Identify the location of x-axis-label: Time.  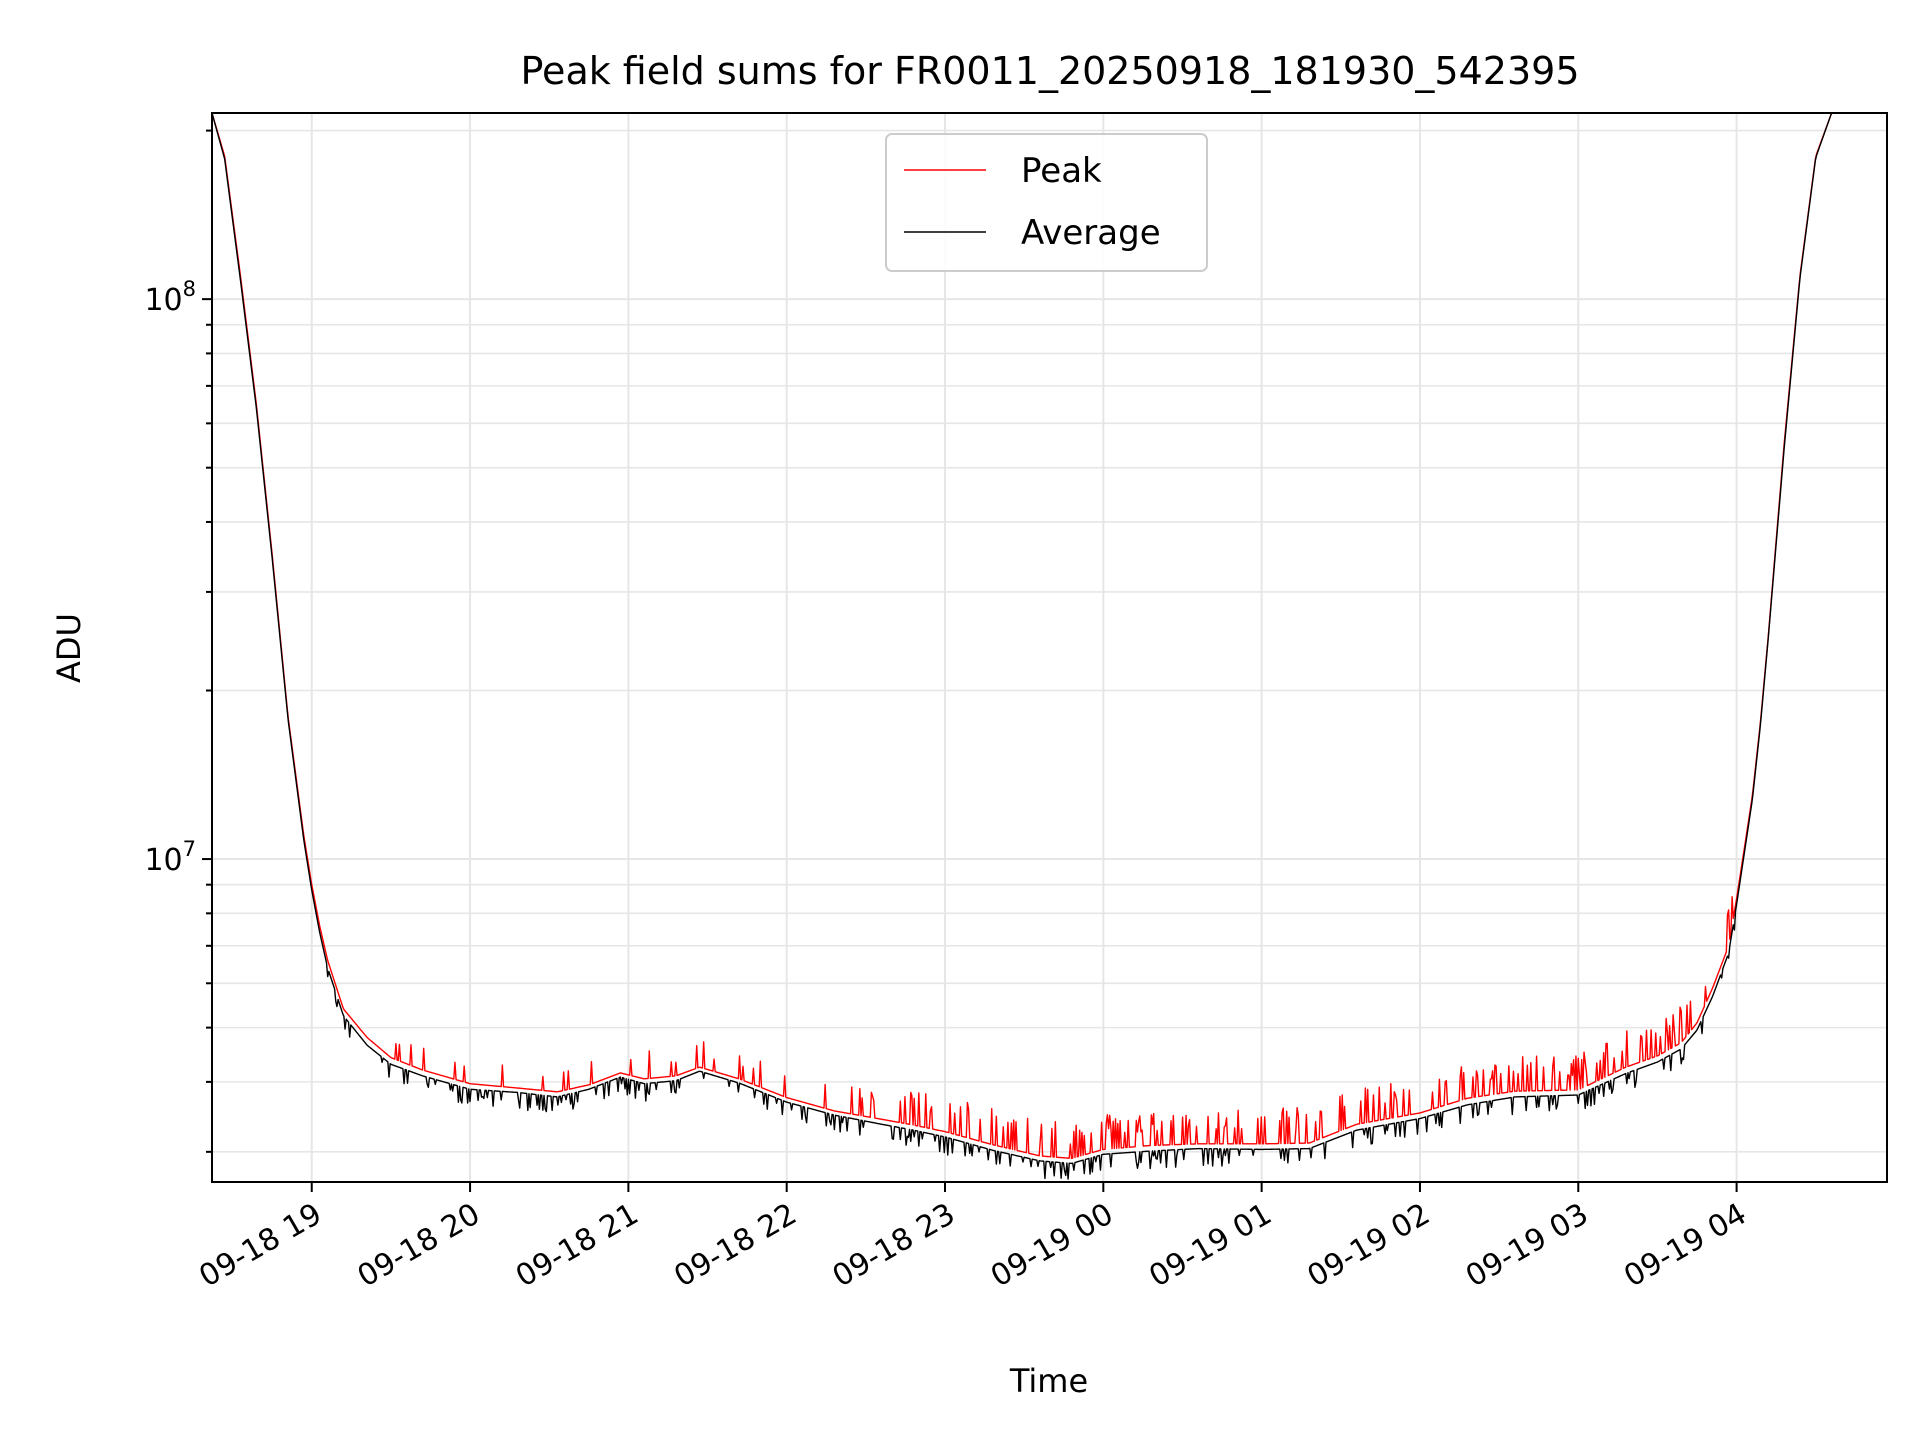
(1048, 1381).